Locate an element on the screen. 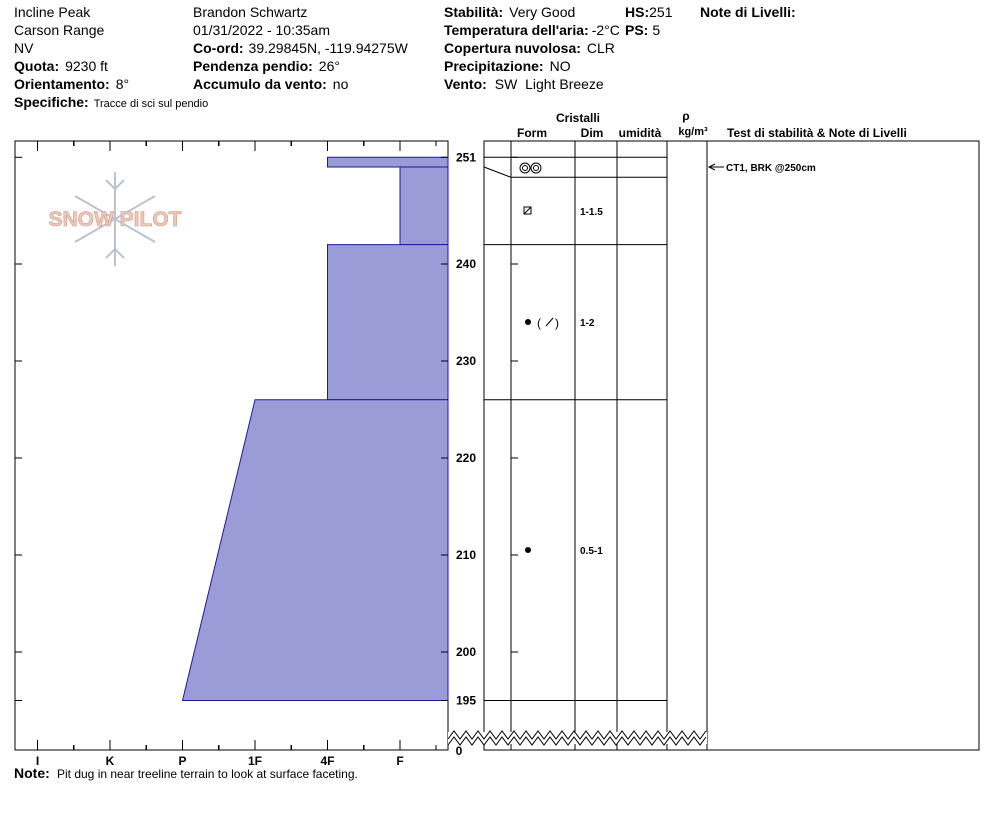 This screenshot has width=994, height=840. ps: PS: 5 is located at coordinates (642, 30).